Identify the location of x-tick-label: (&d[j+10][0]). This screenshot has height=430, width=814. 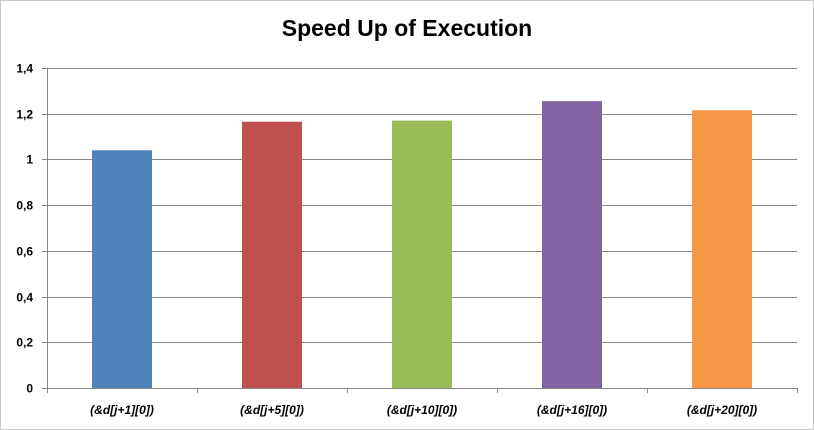
(422, 410).